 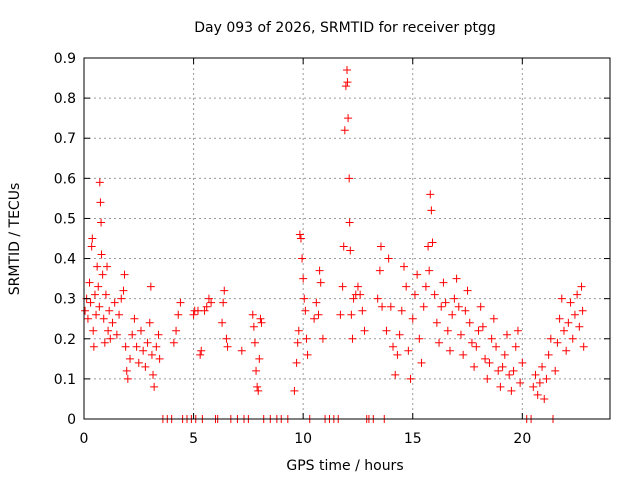 What do you see at coordinates (344, 466) in the screenshot?
I see `x-axis-label: GPS time / hours` at bounding box center [344, 466].